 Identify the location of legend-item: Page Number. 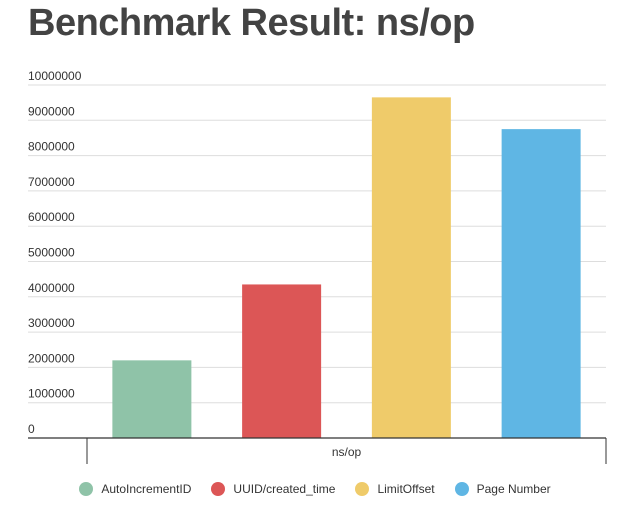
(502, 489).